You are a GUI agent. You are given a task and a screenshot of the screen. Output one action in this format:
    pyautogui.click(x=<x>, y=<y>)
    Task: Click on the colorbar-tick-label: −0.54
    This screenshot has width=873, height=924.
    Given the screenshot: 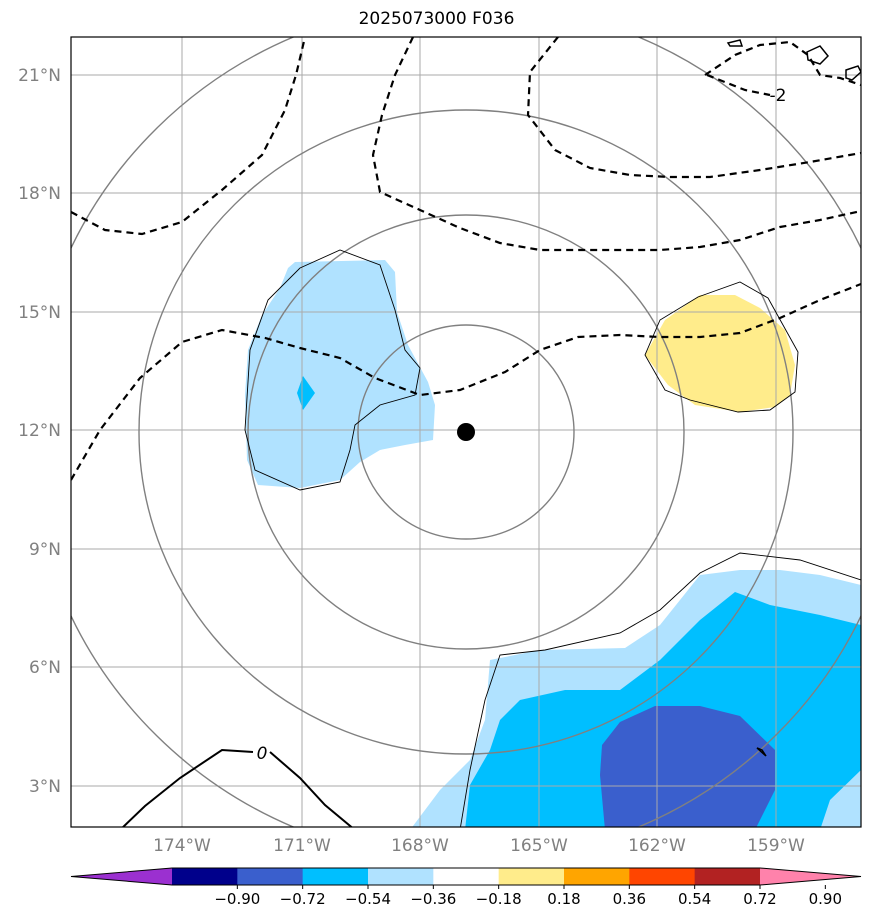 What is the action you would take?
    pyautogui.click(x=368, y=899)
    